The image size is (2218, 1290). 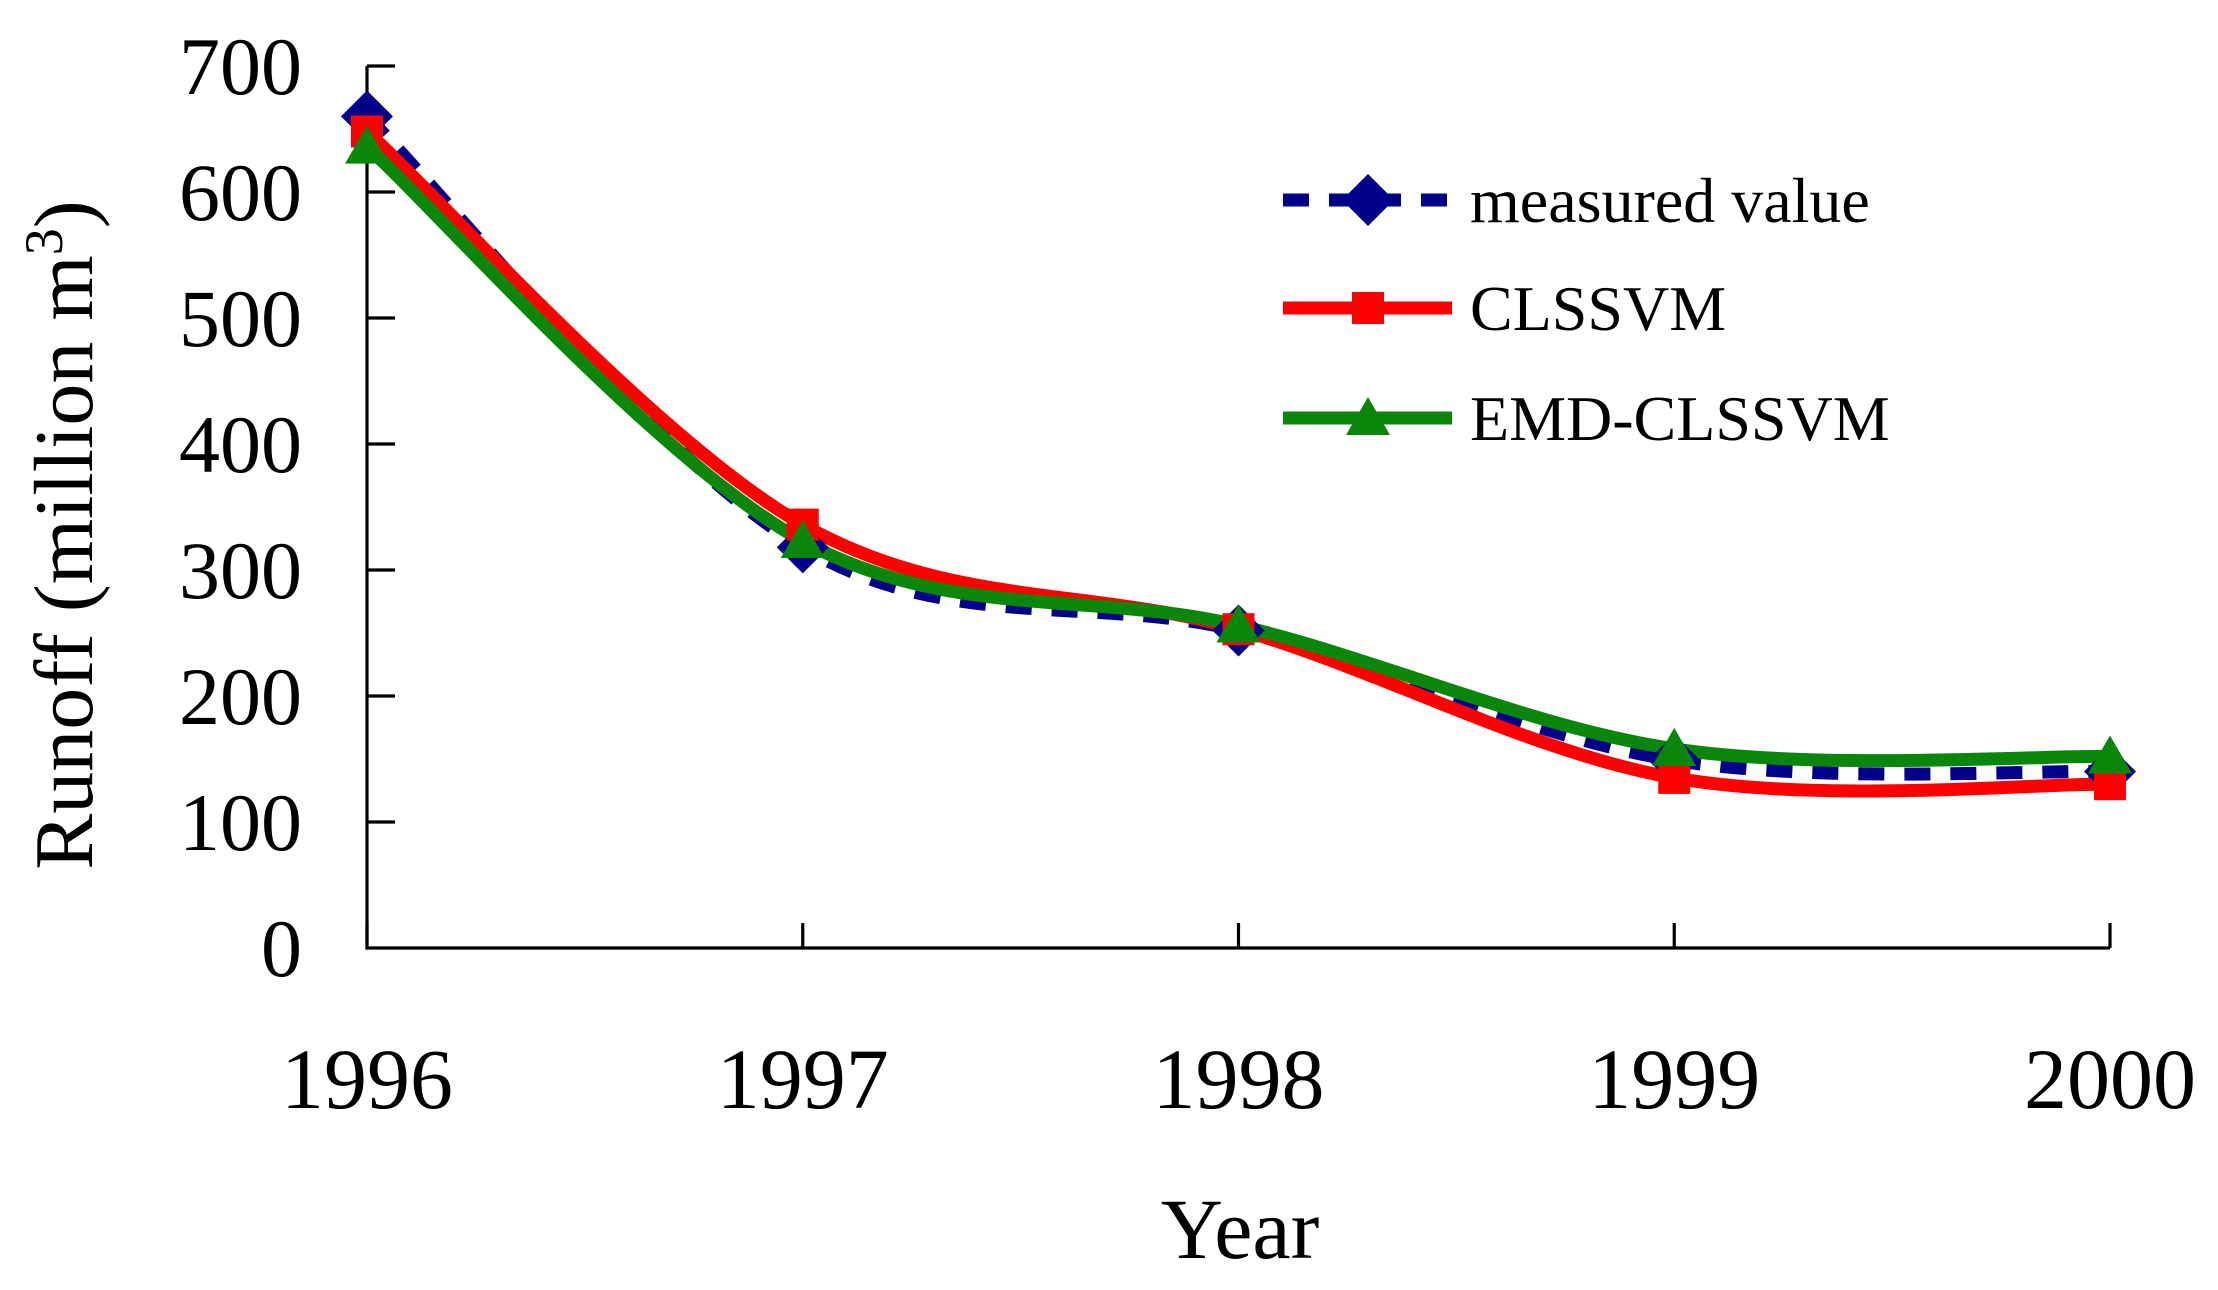 What do you see at coordinates (62, 534) in the screenshot?
I see `y-axis-title: Runoff (million m3)` at bounding box center [62, 534].